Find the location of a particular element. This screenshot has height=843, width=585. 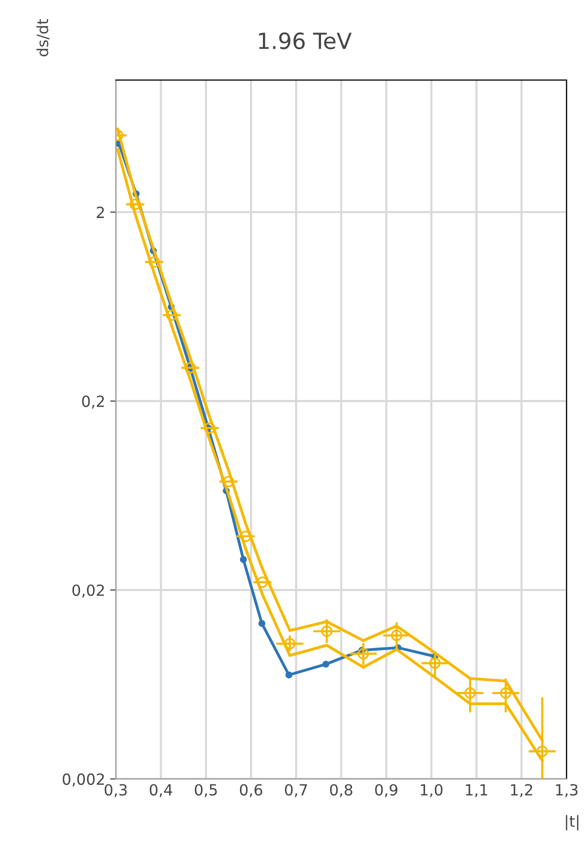

x-tick-label: 0,4 is located at coordinates (161, 791).